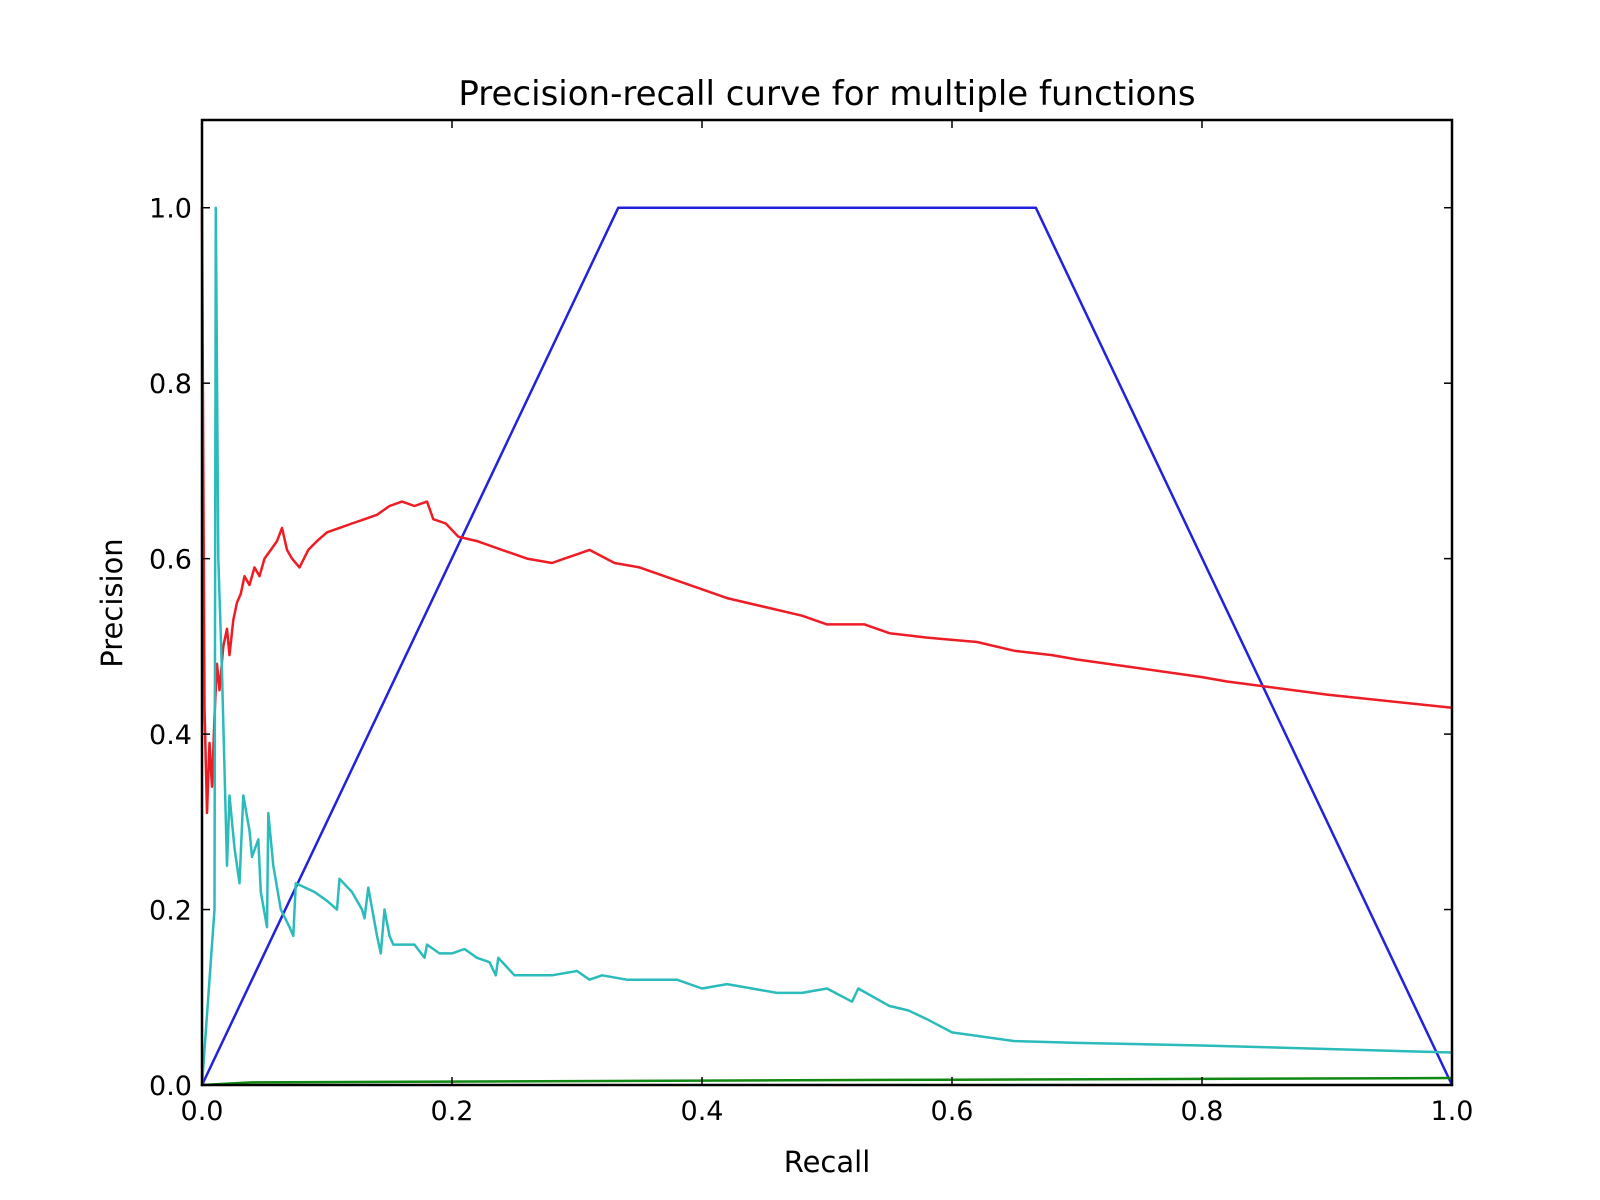 Image resolution: width=1600 pixels, height=1200 pixels. I want to click on x-tick-label: 0.8, so click(1202, 1111).